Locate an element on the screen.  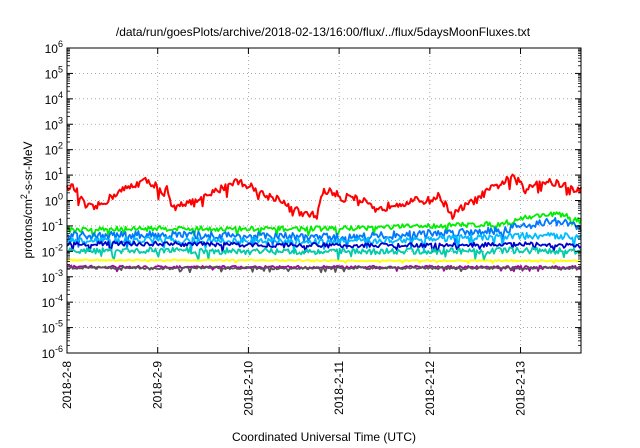
y-tick-label: 10⁻² is located at coordinates (52, 250).